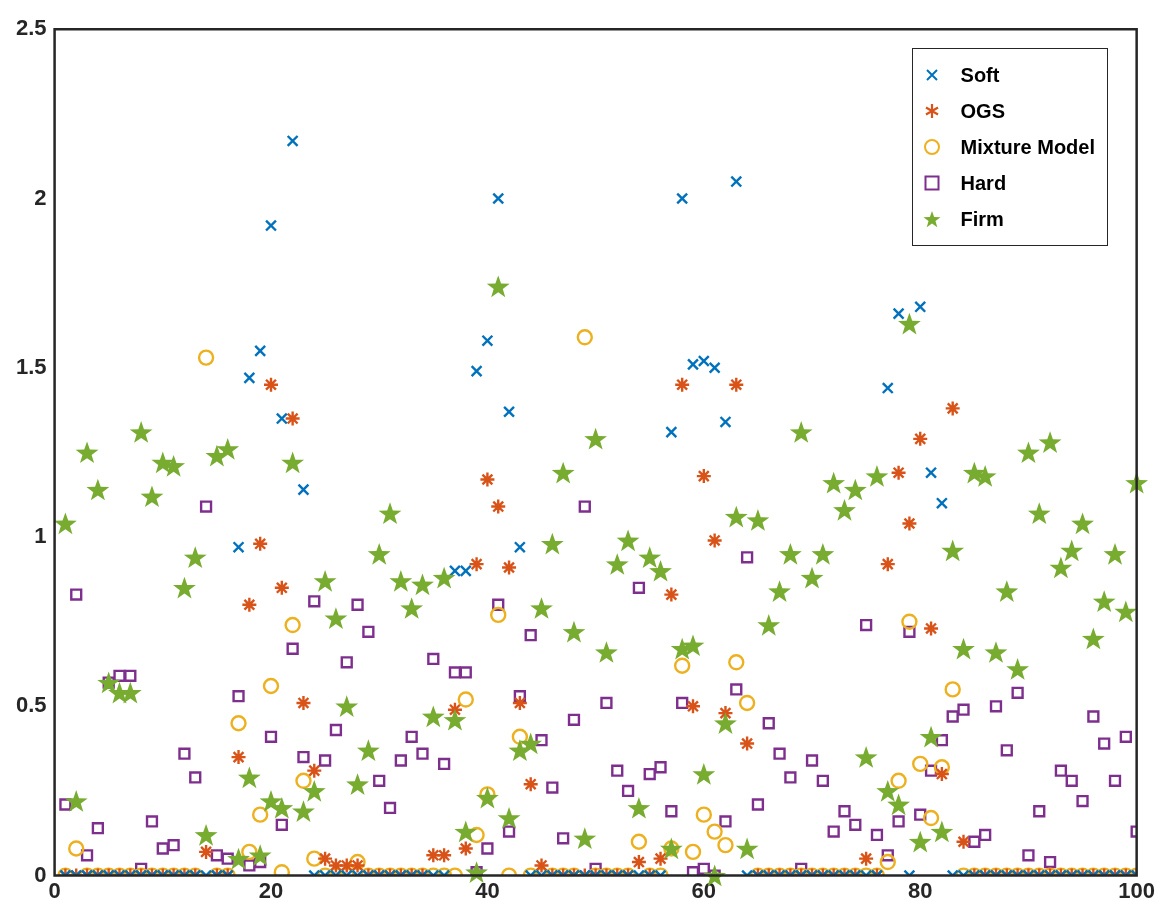 The width and height of the screenshot is (1164, 912). What do you see at coordinates (40, 197) in the screenshot?
I see `y-tick-label: 2` at bounding box center [40, 197].